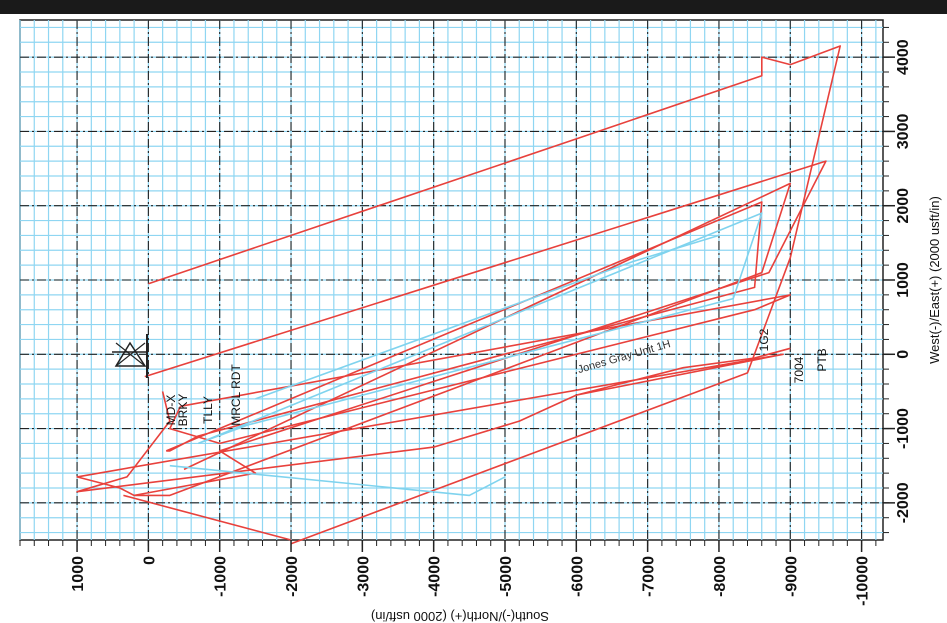 The width and height of the screenshot is (947, 623). What do you see at coordinates (791, 576) in the screenshot?
I see `x-tick-label: -9000` at bounding box center [791, 576].